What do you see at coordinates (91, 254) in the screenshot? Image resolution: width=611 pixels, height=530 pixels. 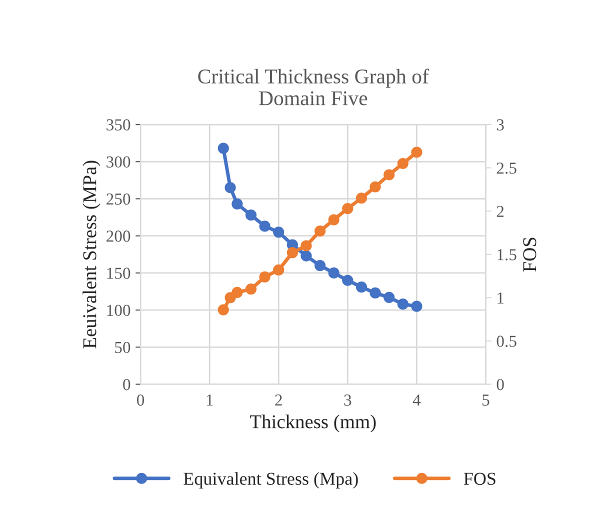 I see `y-axis-title: Eeuivalent Stress (MPa)` at bounding box center [91, 254].